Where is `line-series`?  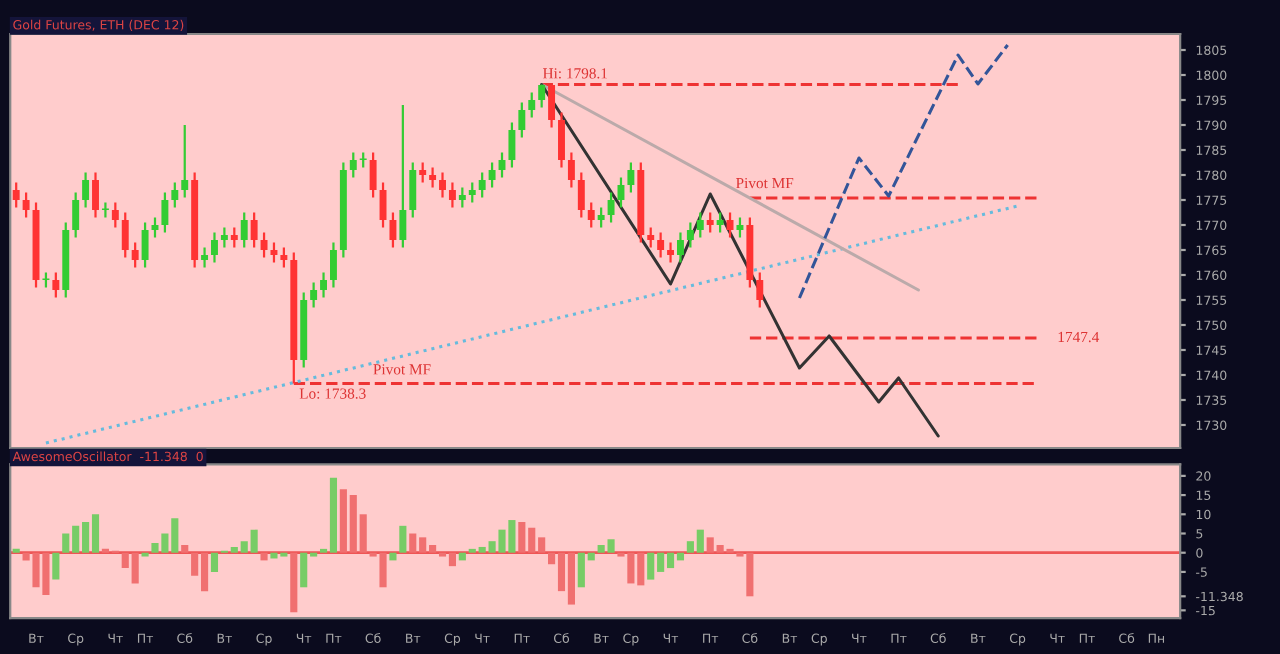
line-series is located at coordinates (903, 171).